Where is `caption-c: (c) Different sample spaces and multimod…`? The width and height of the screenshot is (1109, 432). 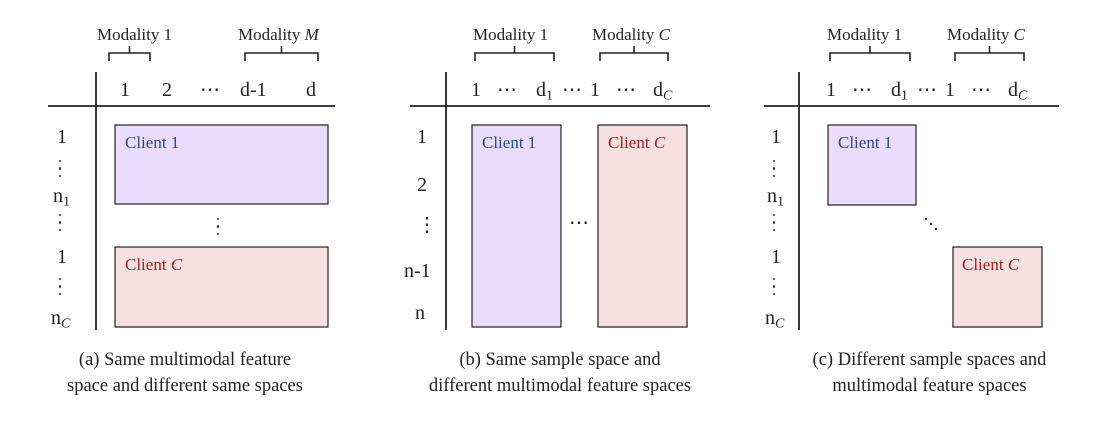 caption-c: (c) Different sample spaces and multimod… is located at coordinates (929, 373).